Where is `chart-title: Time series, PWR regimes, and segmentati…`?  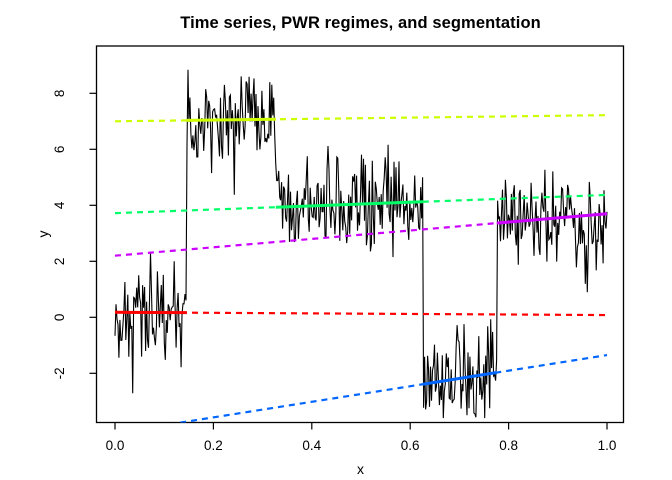
chart-title: Time series, PWR regimes, and segmentati… is located at coordinates (360, 23).